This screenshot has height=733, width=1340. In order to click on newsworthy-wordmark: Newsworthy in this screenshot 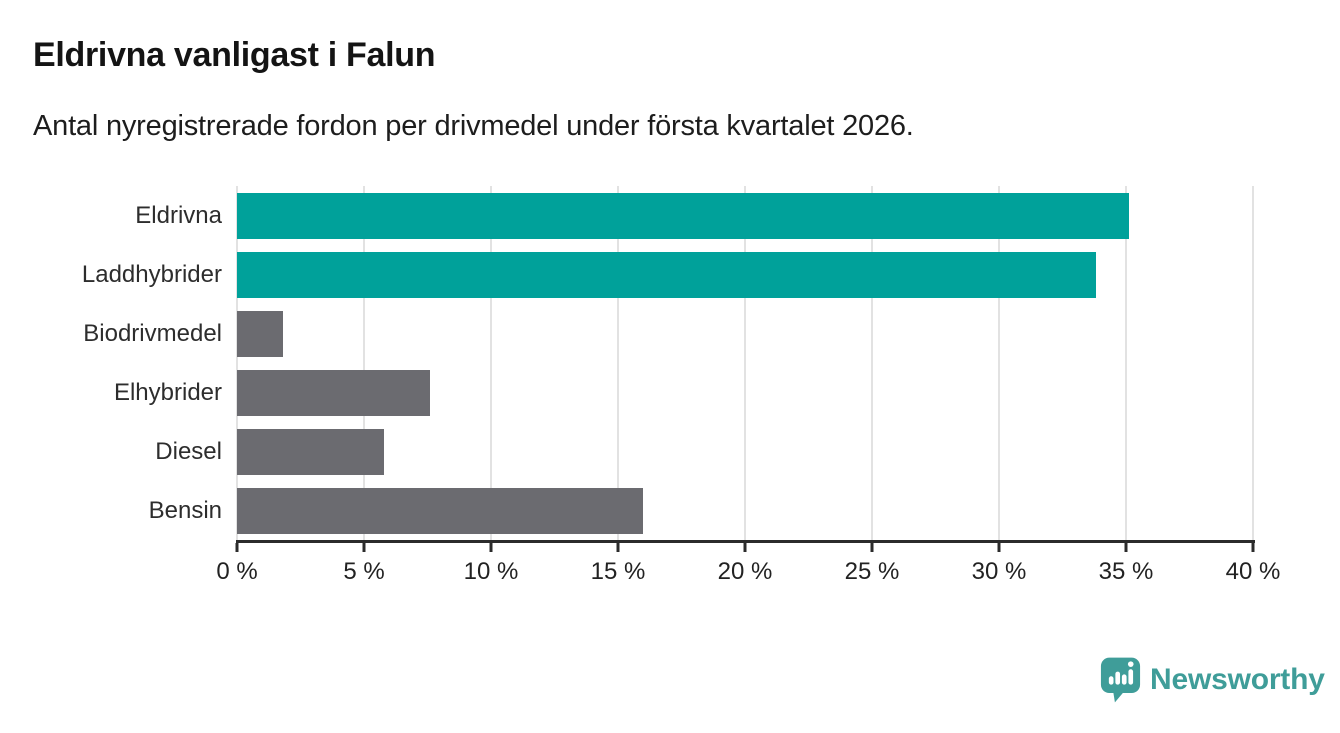, I will do `click(1237, 679)`.